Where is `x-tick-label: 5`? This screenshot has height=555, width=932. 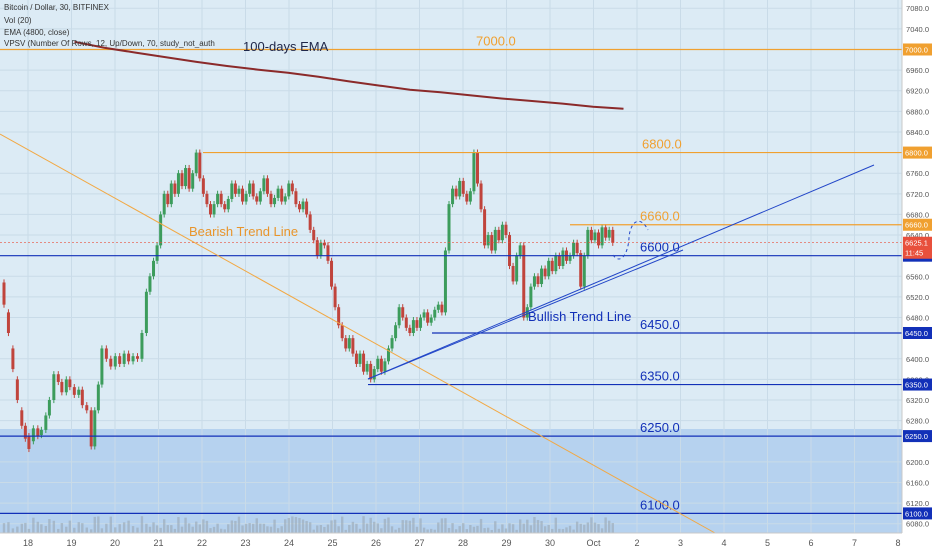
x-tick-label: 5 is located at coordinates (767, 543).